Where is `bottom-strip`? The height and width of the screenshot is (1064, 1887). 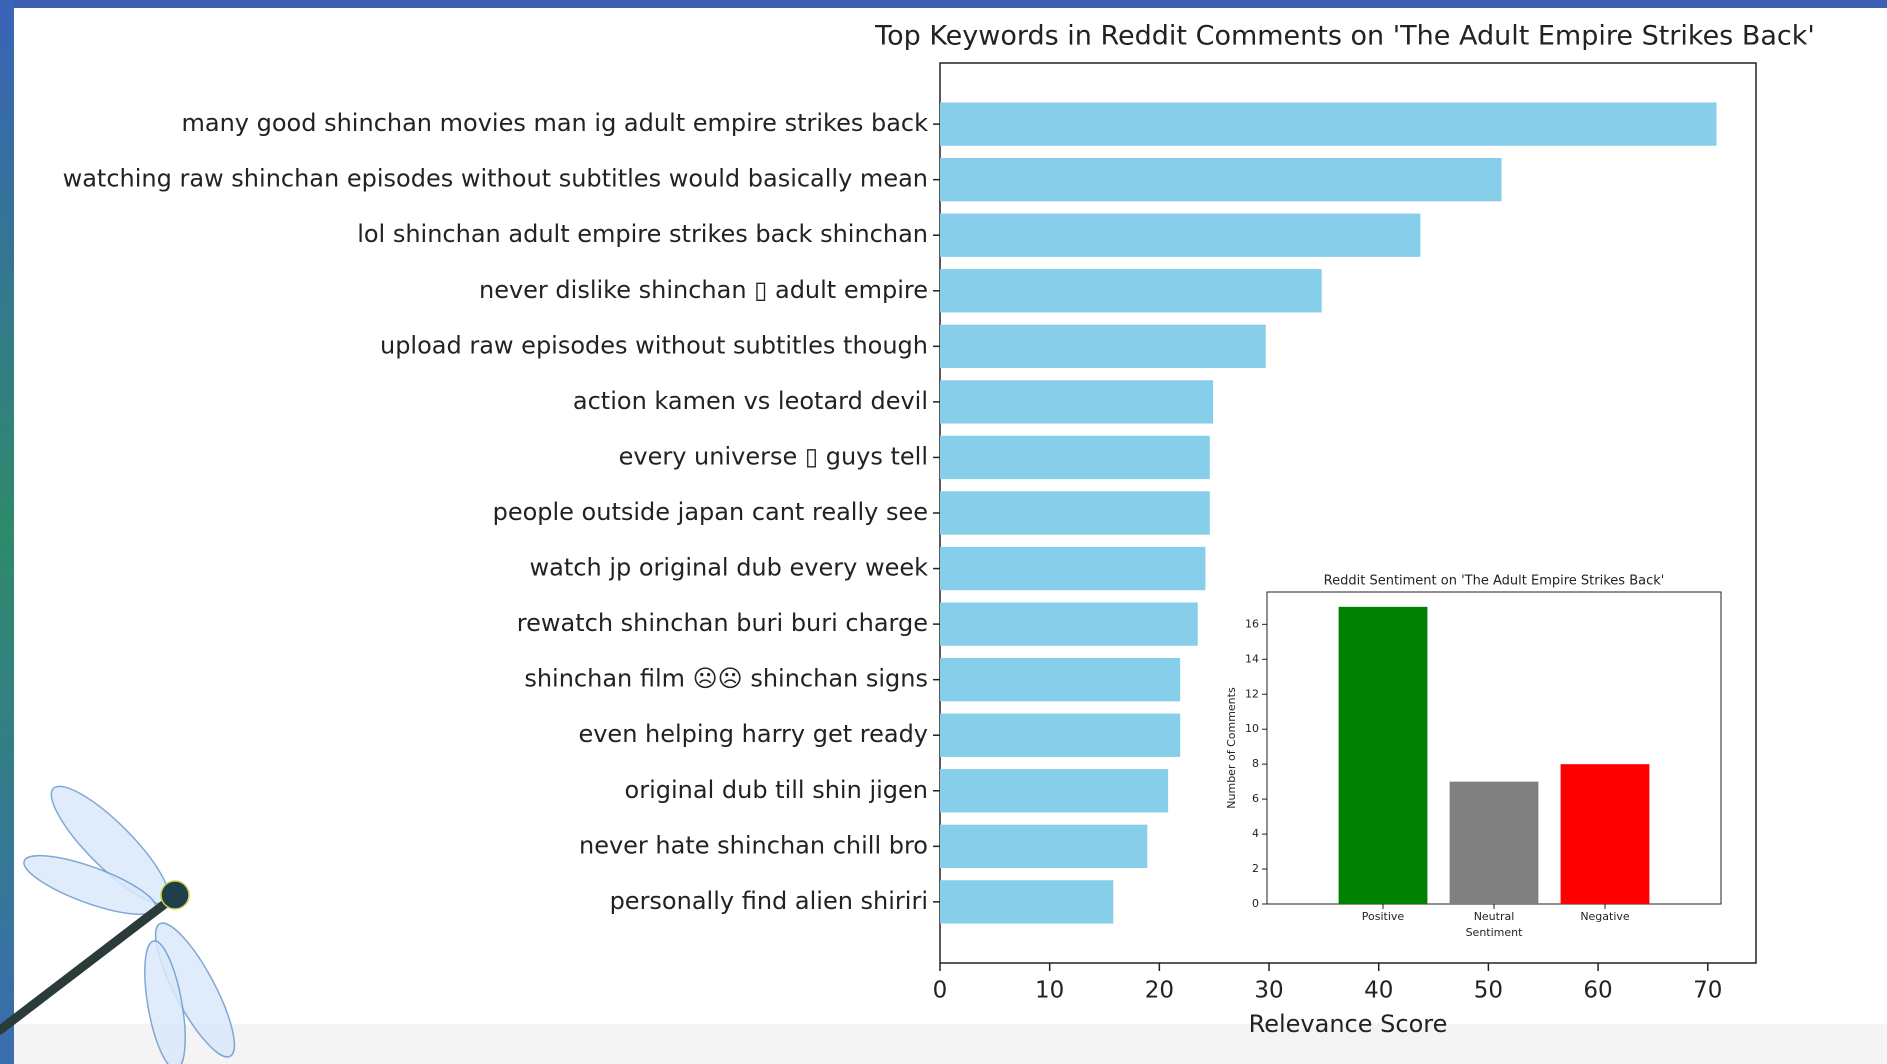 bottom-strip is located at coordinates (950, 1044).